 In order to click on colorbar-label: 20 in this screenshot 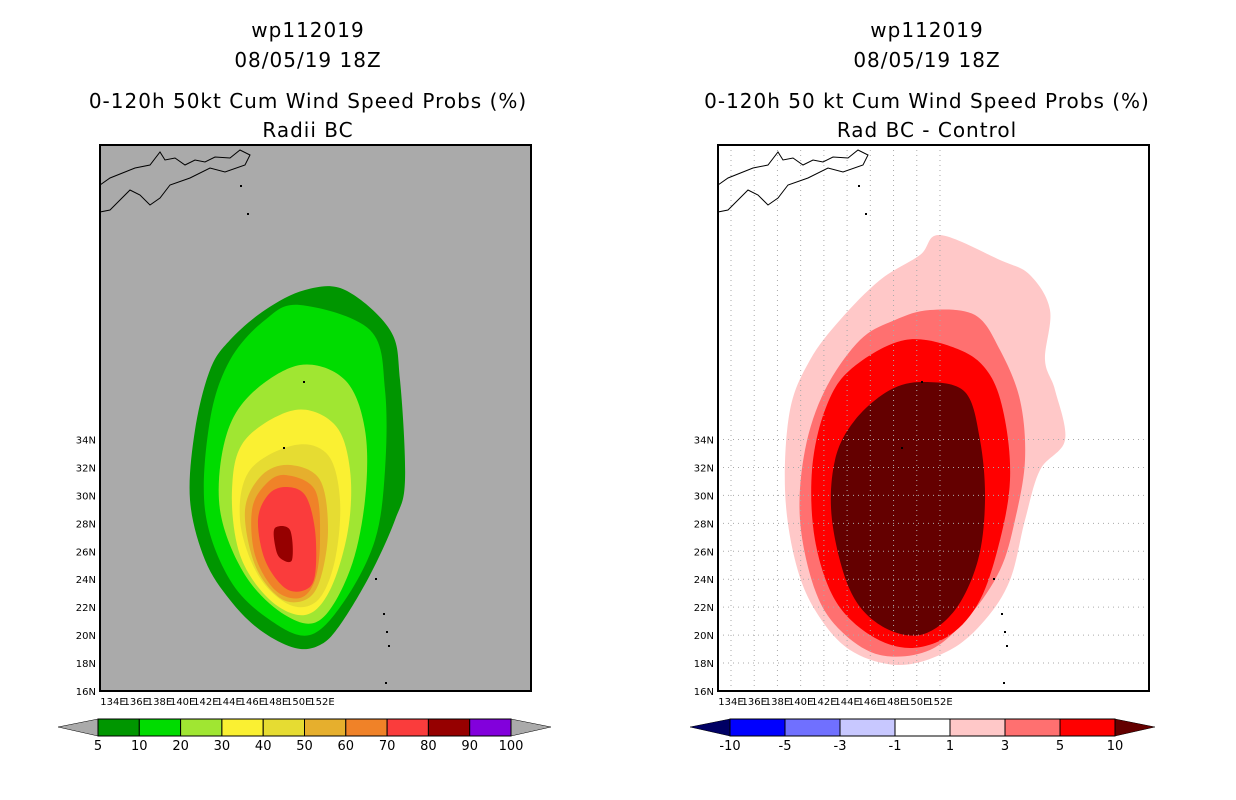, I will do `click(180, 746)`.